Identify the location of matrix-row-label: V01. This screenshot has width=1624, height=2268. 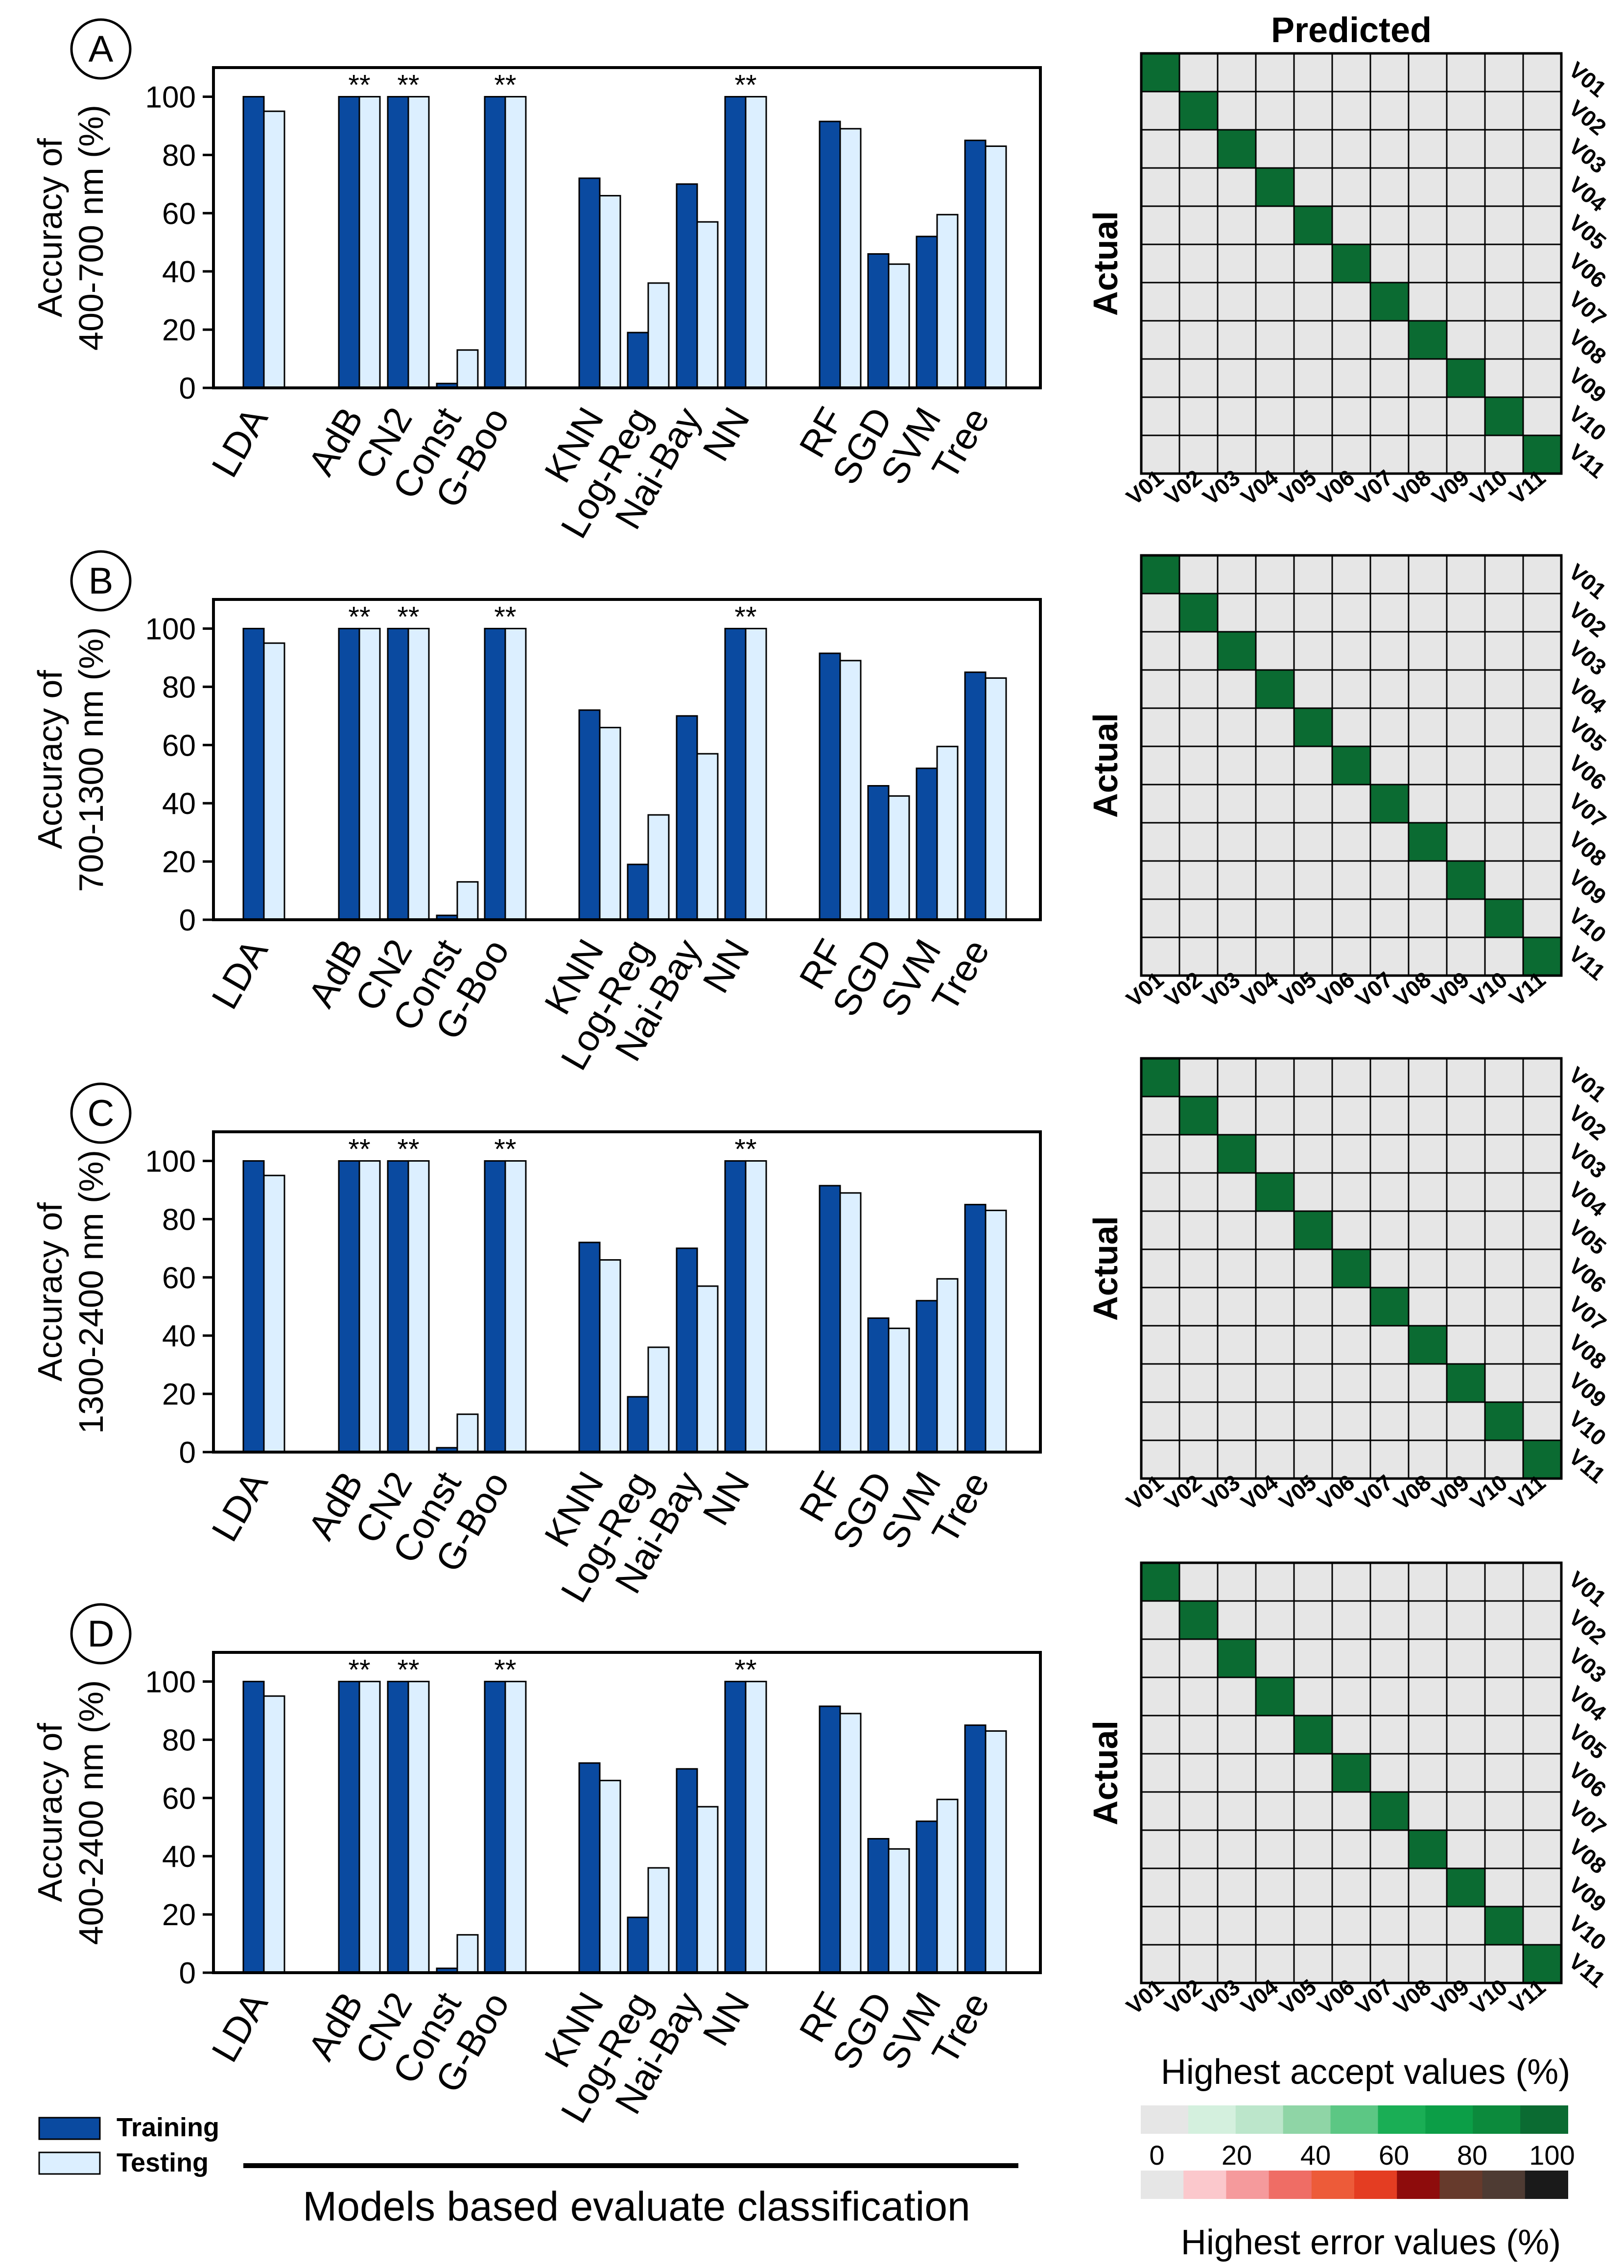
(1587, 1588).